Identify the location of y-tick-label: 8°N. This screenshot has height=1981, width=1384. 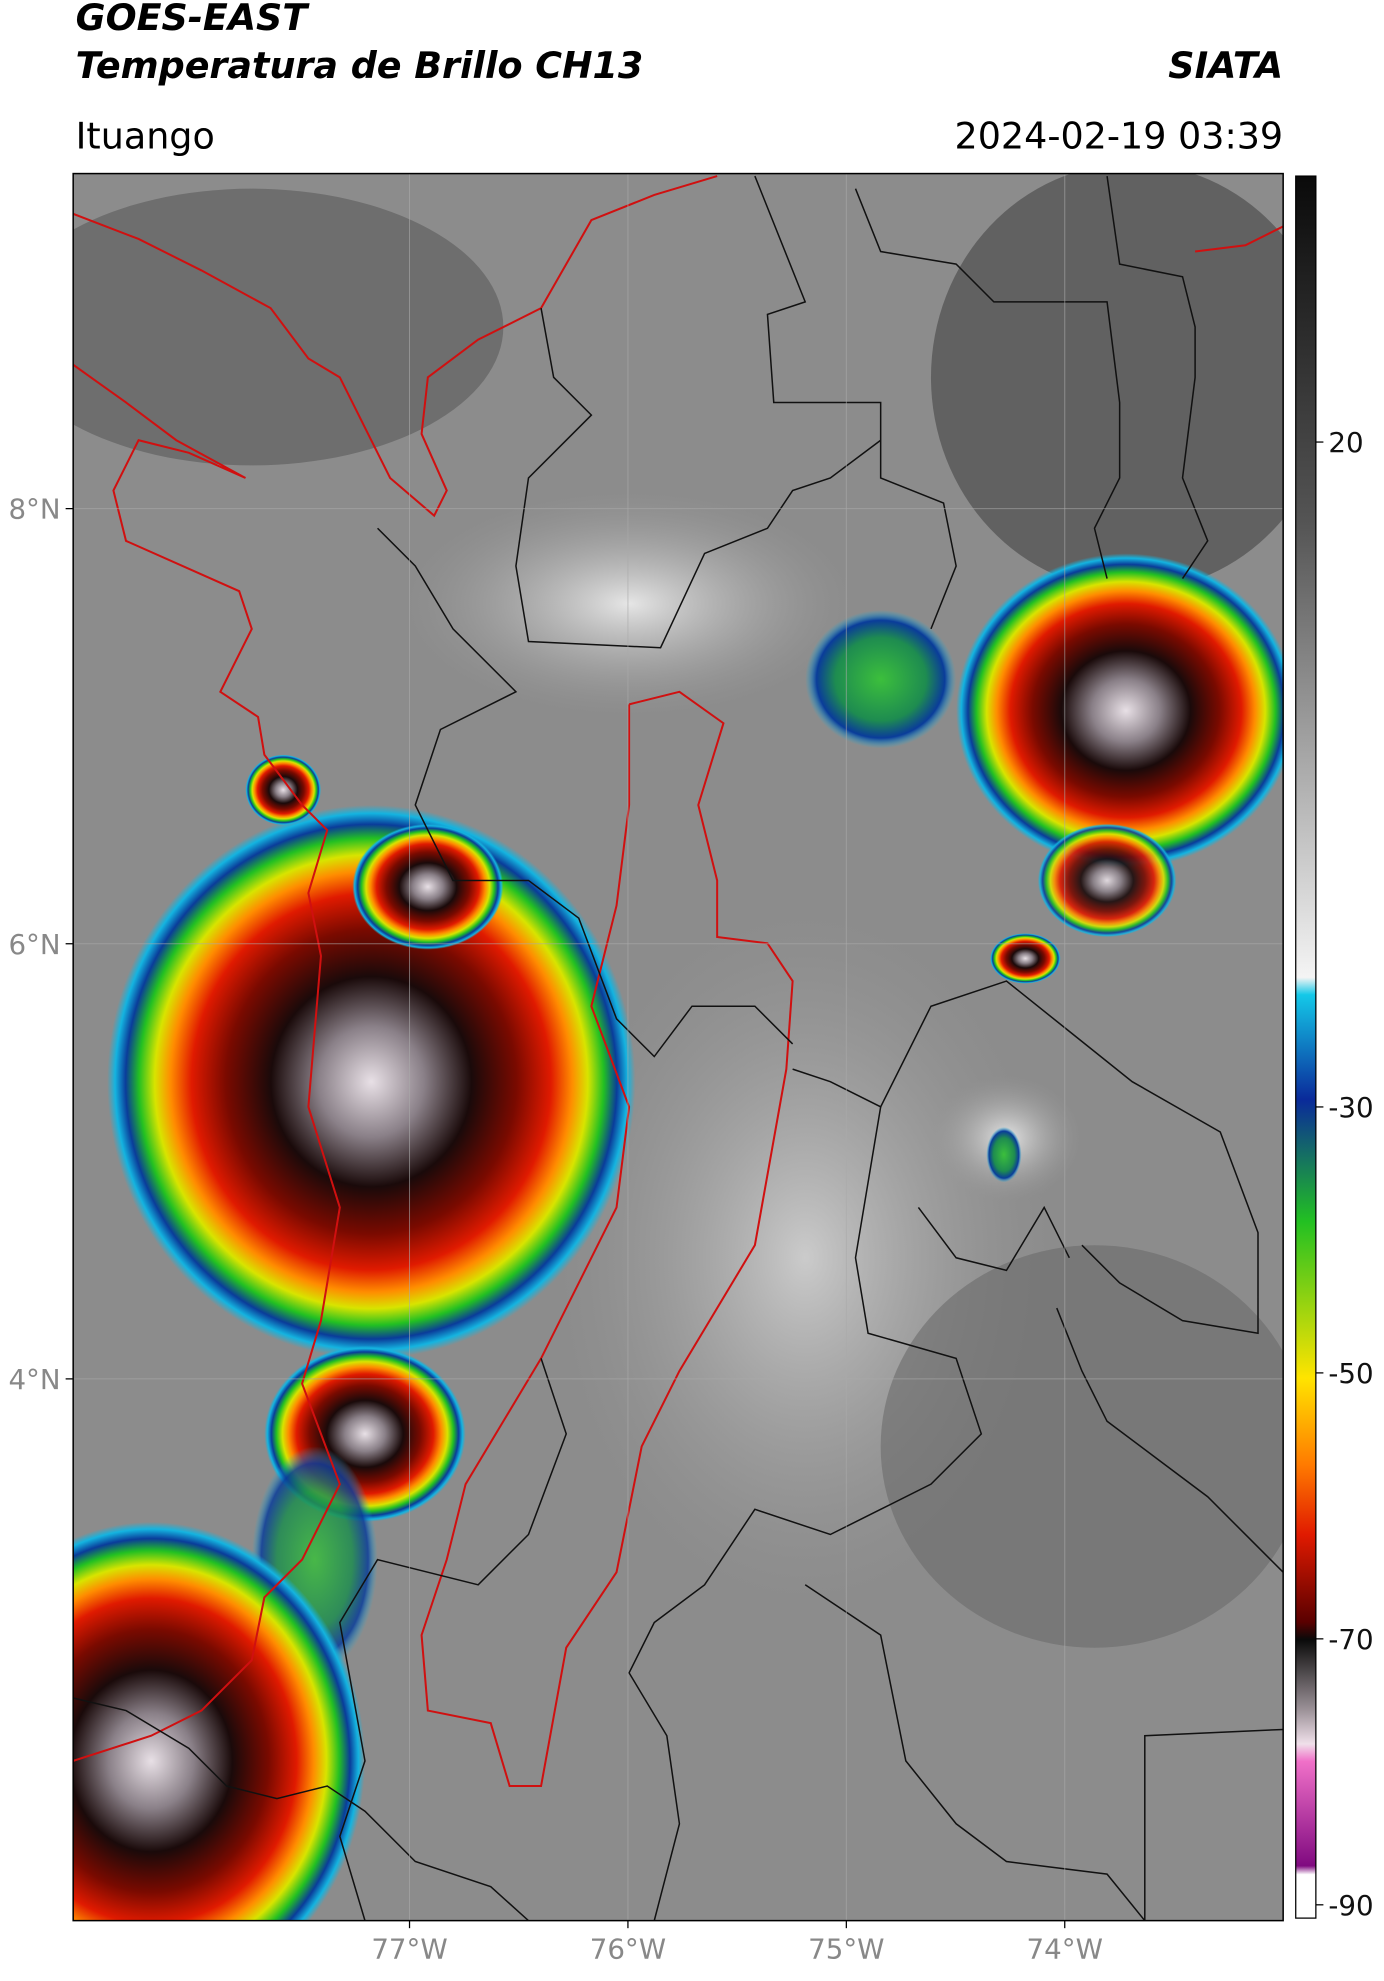
(34, 509).